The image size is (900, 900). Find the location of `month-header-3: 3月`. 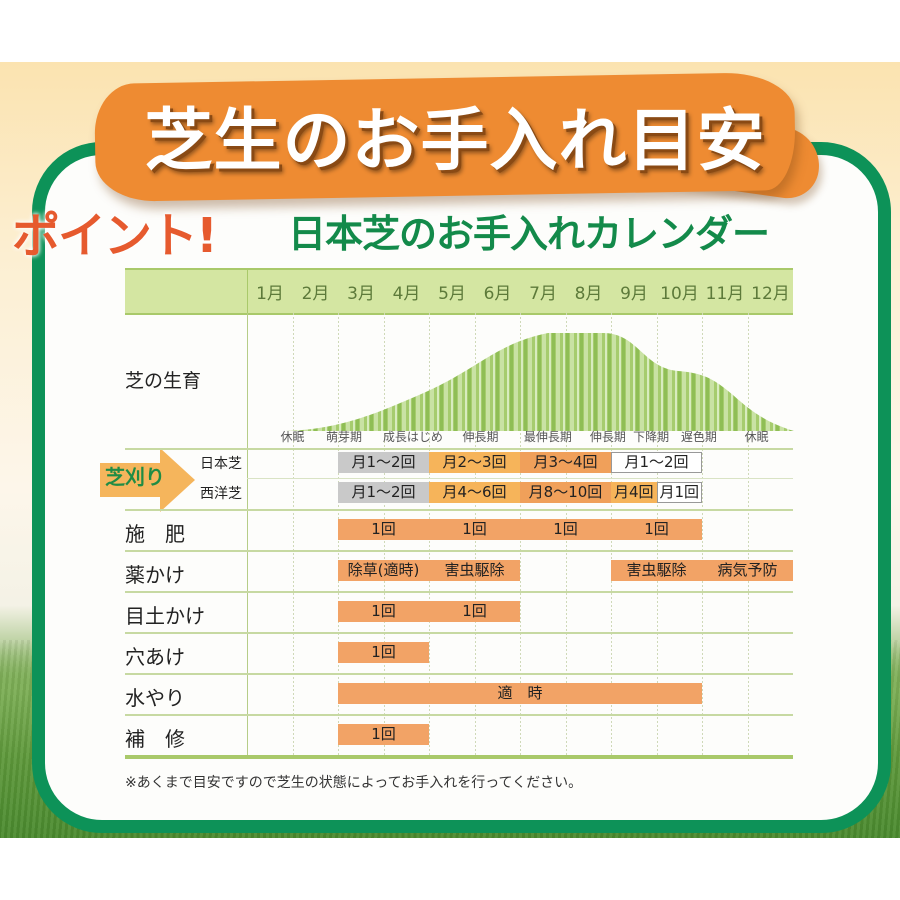

month-header-3: 3月 is located at coordinates (361, 294).